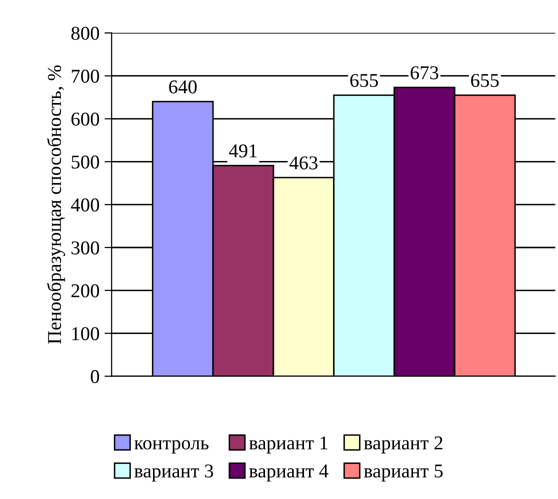 Image resolution: width=558 pixels, height=499 pixels. Describe the element at coordinates (171, 447) in the screenshot. I see `legend-label: контроль` at that location.